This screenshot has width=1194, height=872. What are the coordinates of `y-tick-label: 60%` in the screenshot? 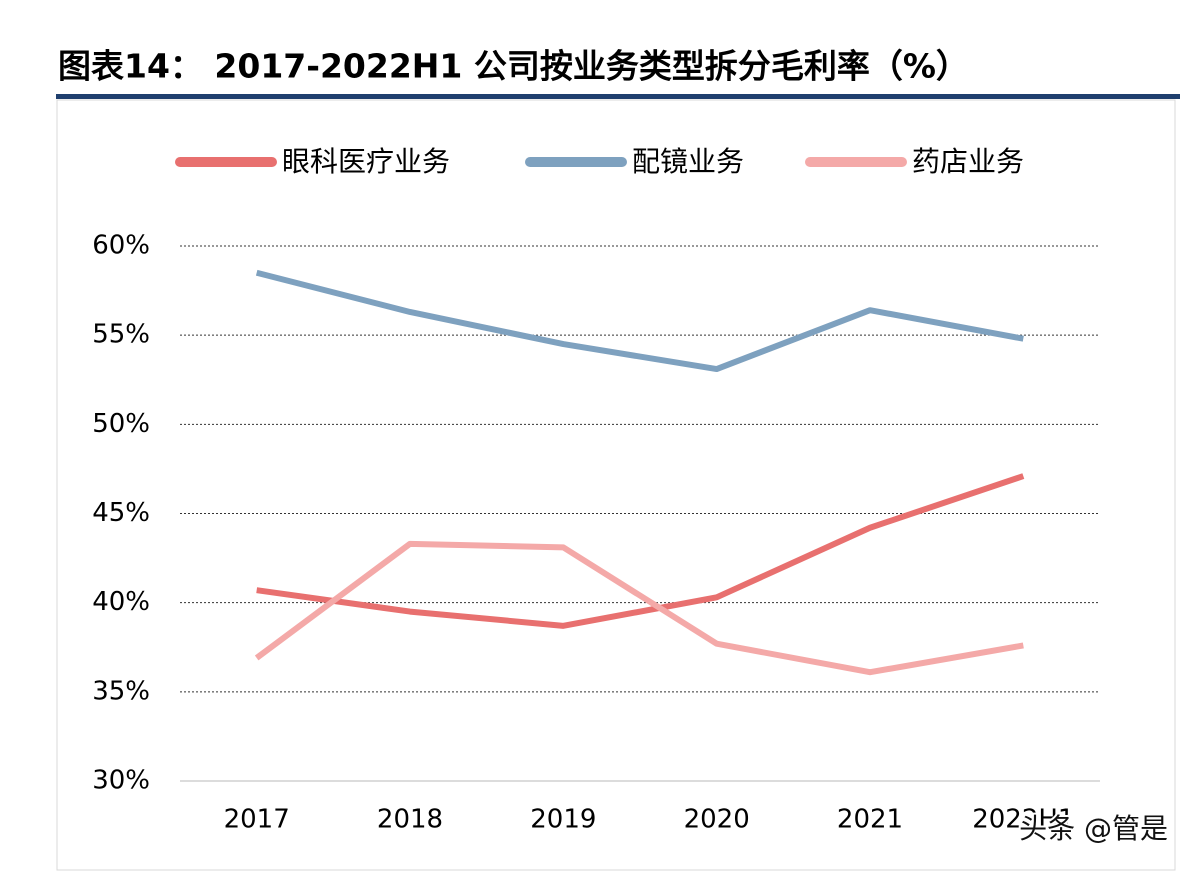 It's located at (121, 246).